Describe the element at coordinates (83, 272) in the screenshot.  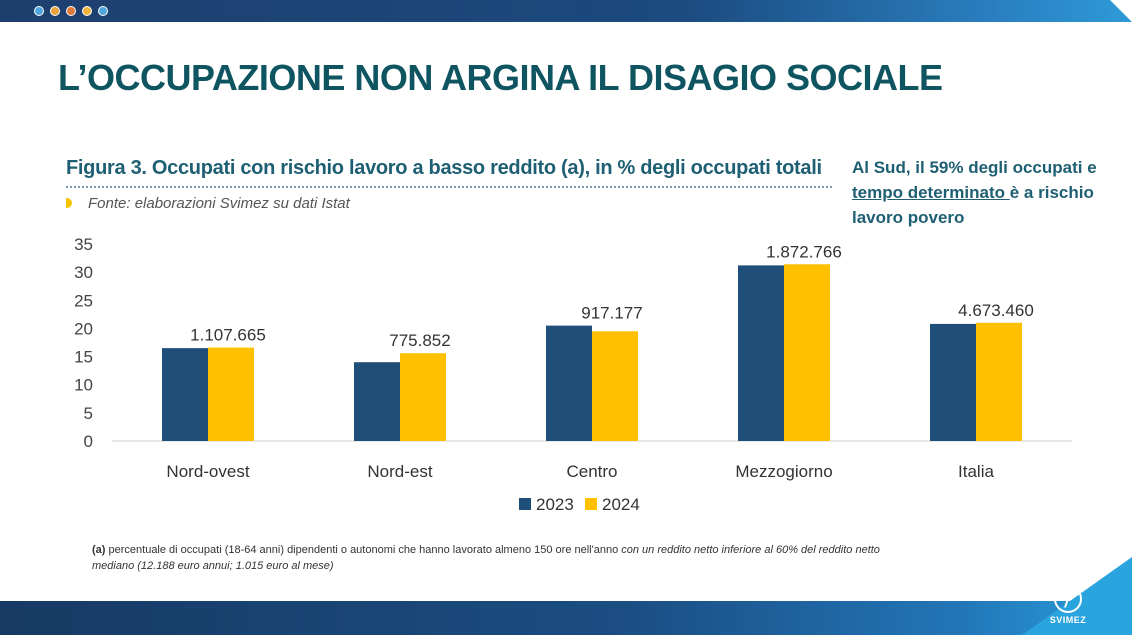
I see `y-tick-label: 30` at that location.